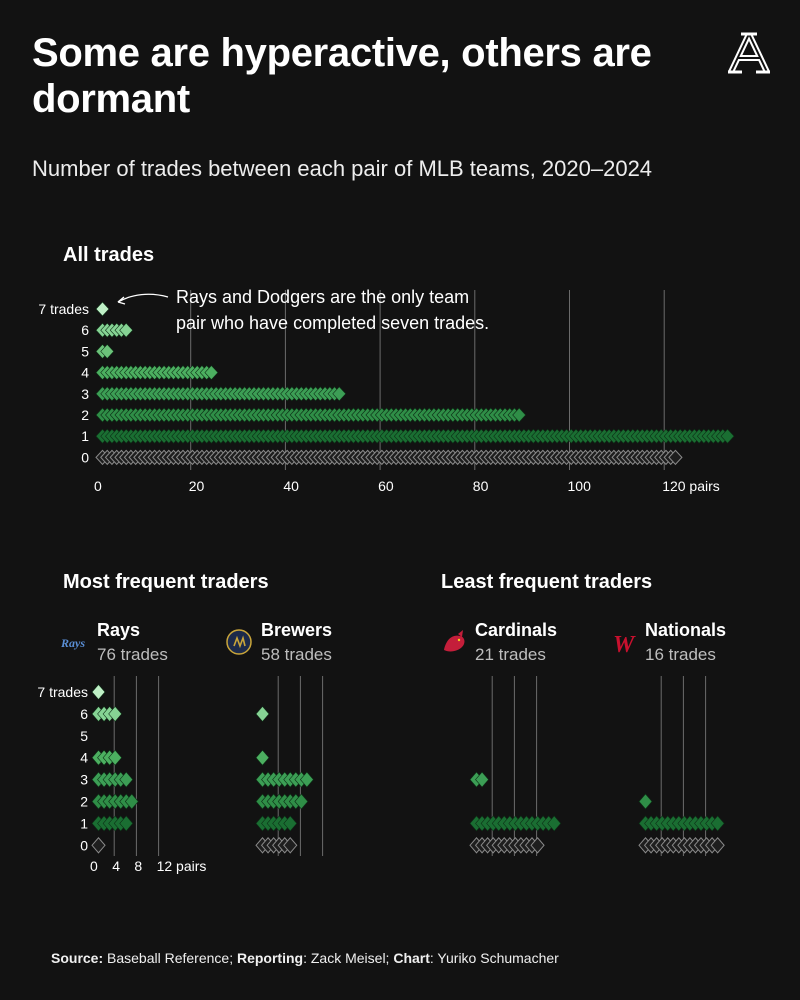  Describe the element at coordinates (296, 630) in the screenshot. I see `team-name: Brewers` at that location.